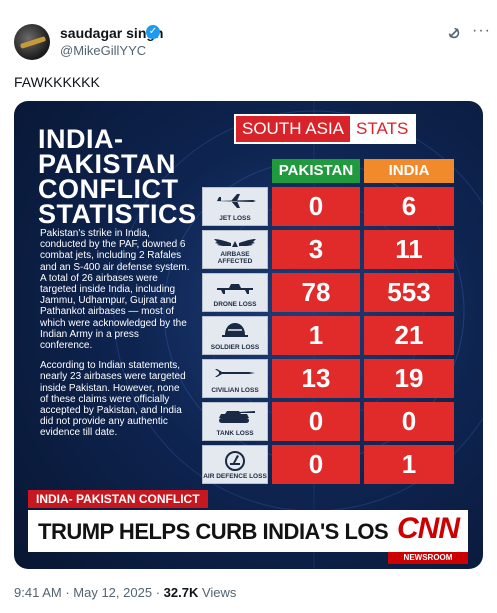 The image size is (497, 613). What do you see at coordinates (219, 592) in the screenshot?
I see `views-label: Views` at bounding box center [219, 592].